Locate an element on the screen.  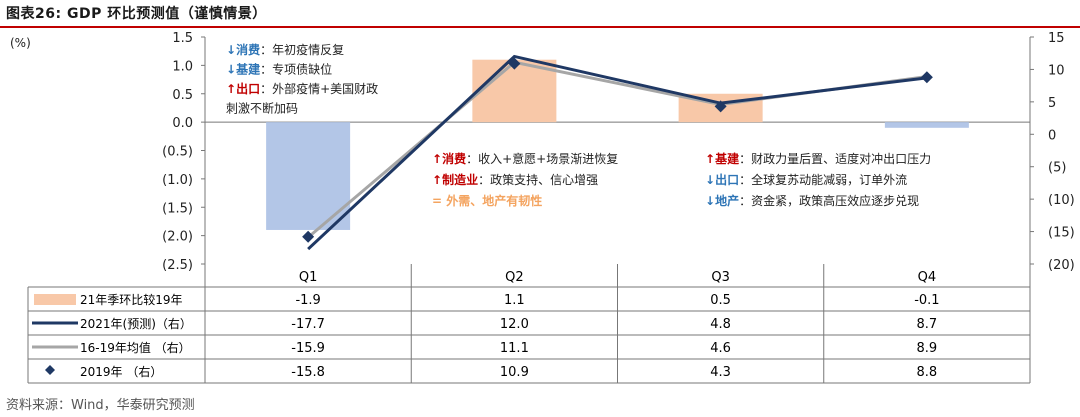
left-tick-label: (0.5) is located at coordinates (177, 152).